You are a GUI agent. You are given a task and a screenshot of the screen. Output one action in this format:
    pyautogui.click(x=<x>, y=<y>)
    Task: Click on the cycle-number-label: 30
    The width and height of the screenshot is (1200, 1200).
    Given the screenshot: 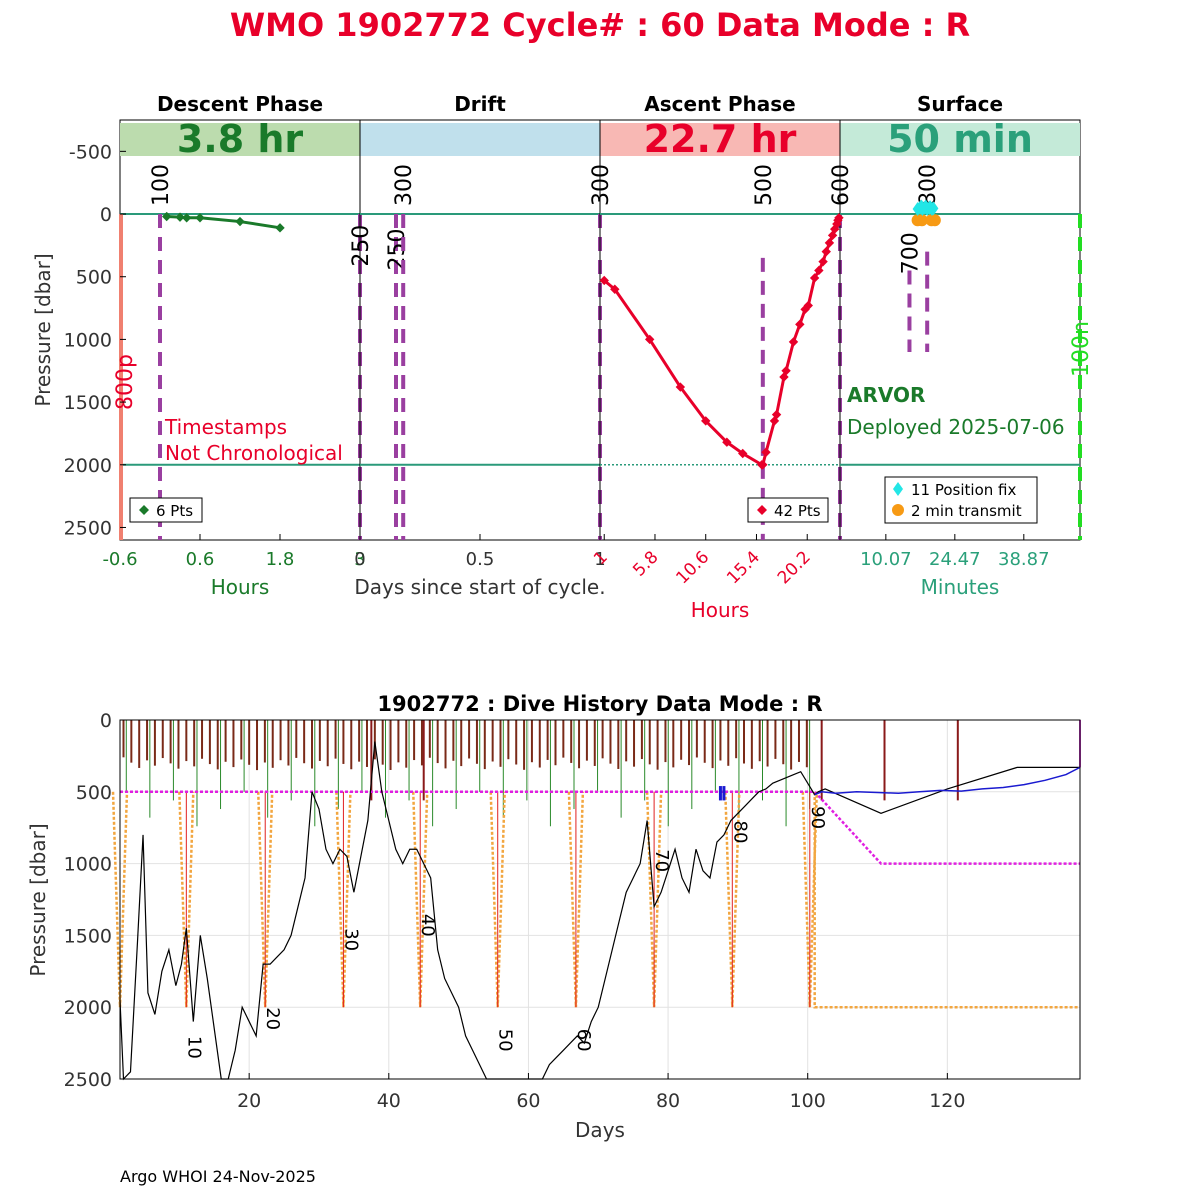 What is the action you would take?
    pyautogui.click(x=350, y=939)
    